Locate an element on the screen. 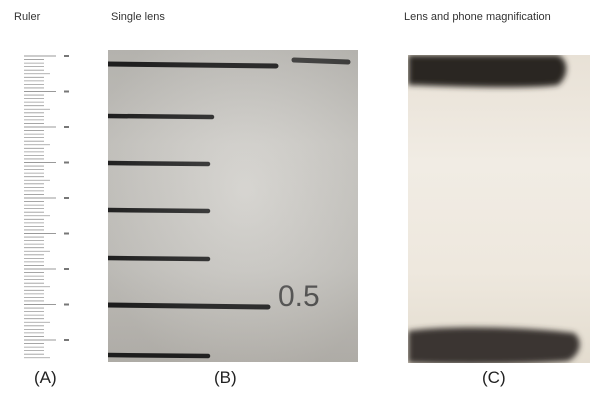 This screenshot has width=610, height=412. caption-c: (C) is located at coordinates (494, 377).